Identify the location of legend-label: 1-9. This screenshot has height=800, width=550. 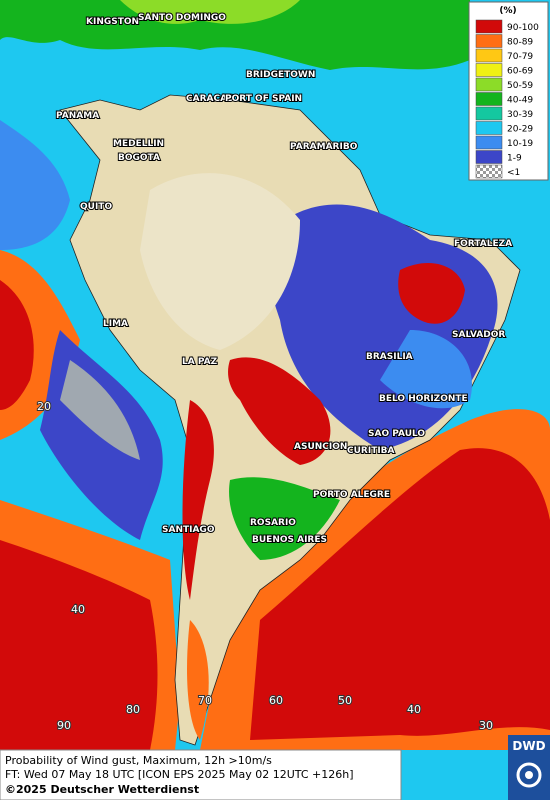
(514, 159).